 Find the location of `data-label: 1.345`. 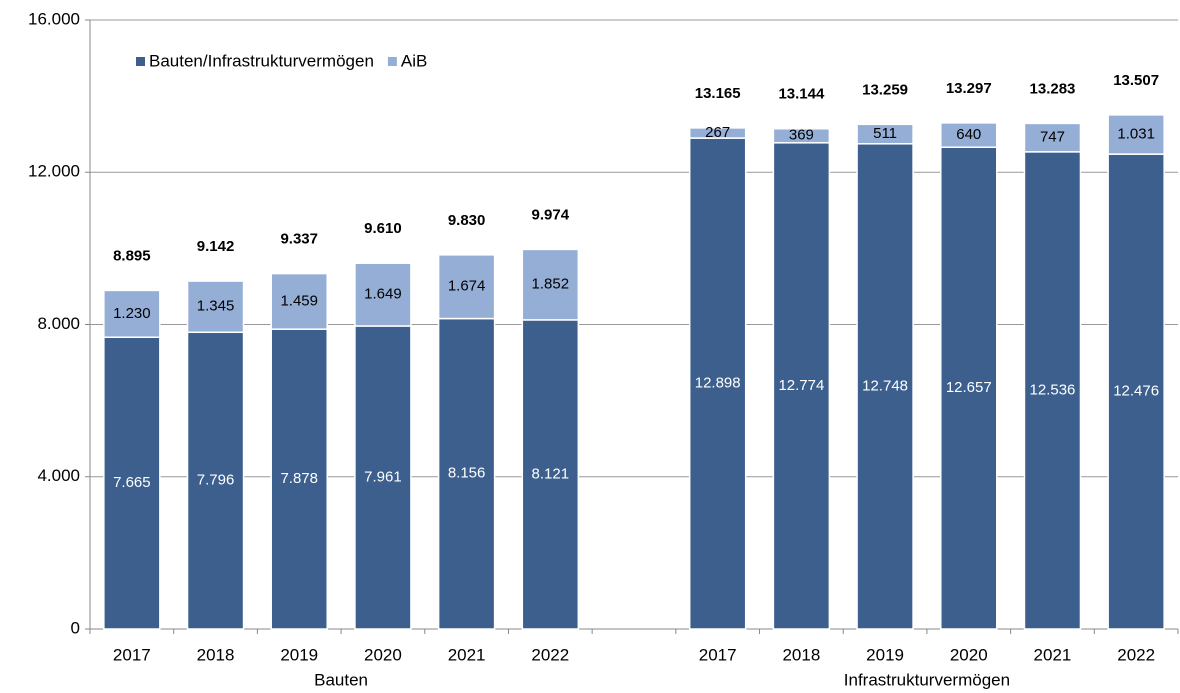

data-label: 1.345 is located at coordinates (216, 306).